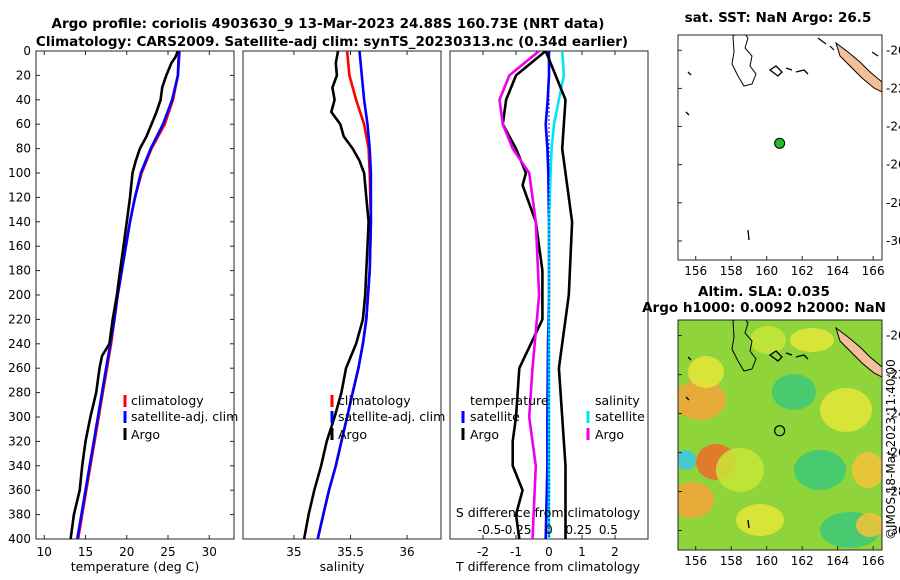  I want to click on legend-title-temperature: temperature, so click(509, 400).